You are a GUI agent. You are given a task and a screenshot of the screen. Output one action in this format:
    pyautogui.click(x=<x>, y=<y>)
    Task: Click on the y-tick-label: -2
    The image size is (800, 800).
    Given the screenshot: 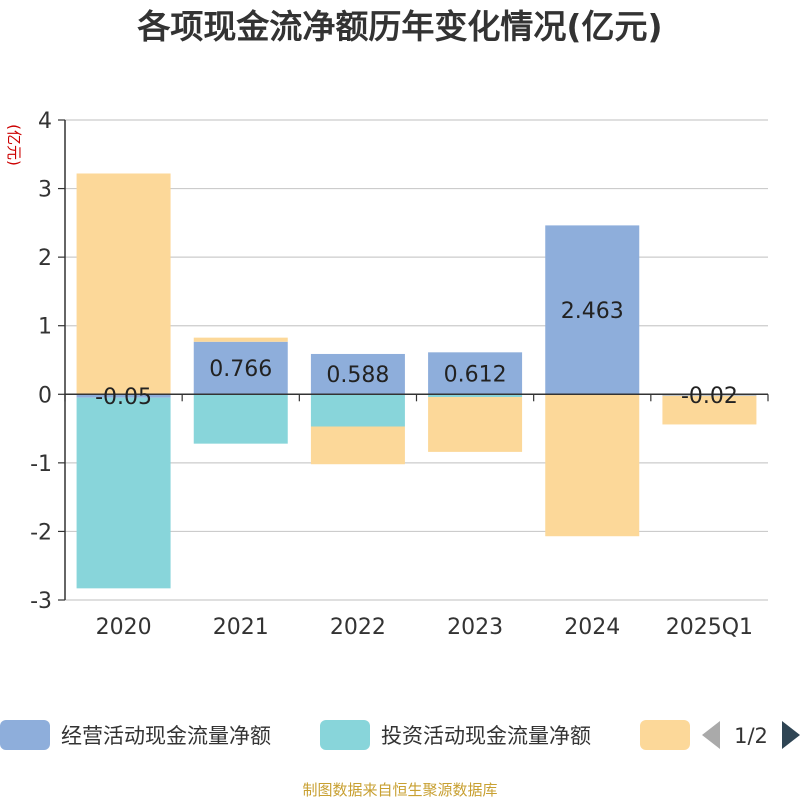 What is the action you would take?
    pyautogui.click(x=41, y=532)
    